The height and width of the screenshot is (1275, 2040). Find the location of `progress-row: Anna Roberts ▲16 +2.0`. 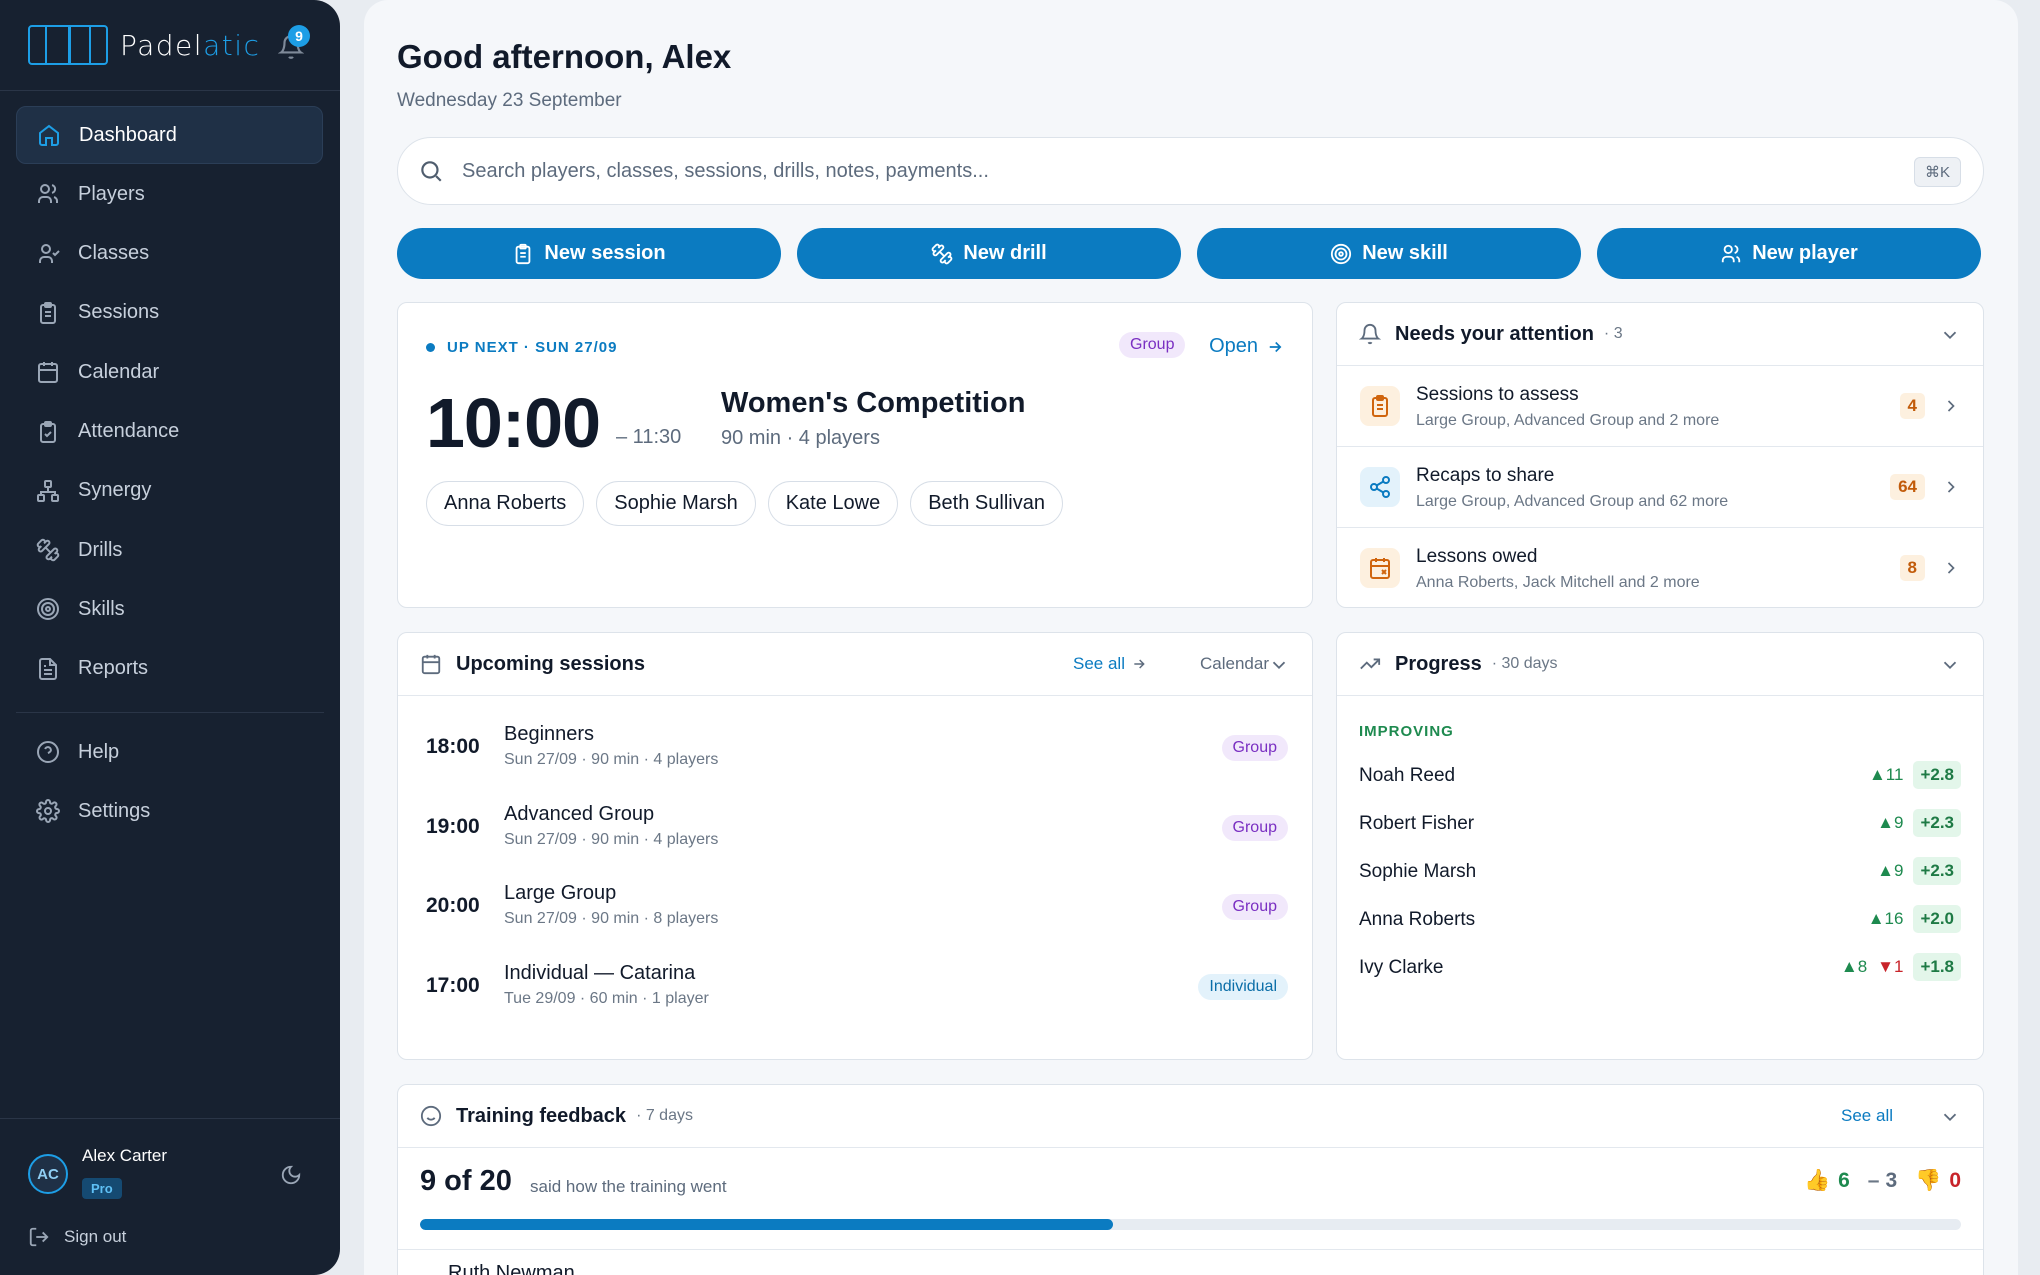

progress-row: Anna Roberts ▲16 +2.0 is located at coordinates (1660, 921).